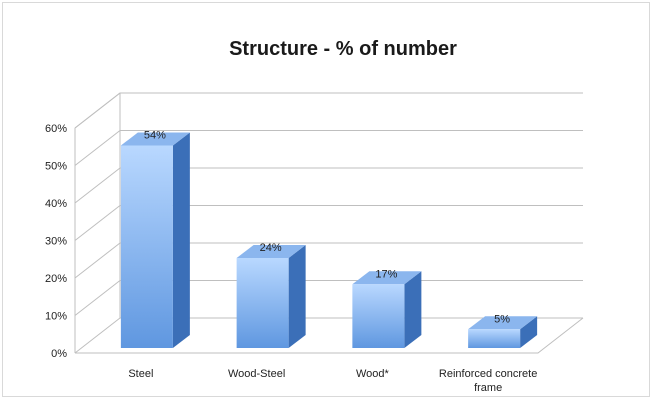  What do you see at coordinates (386, 274) in the screenshot?
I see `data-label: 17%` at bounding box center [386, 274].